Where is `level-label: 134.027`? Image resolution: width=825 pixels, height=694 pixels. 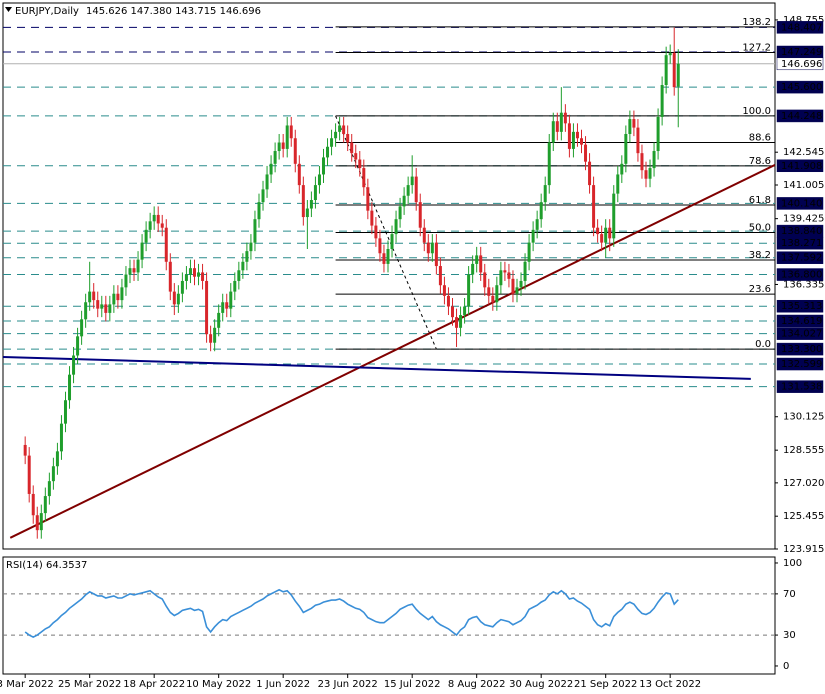
level-label: 134.027 is located at coordinates (801, 334).